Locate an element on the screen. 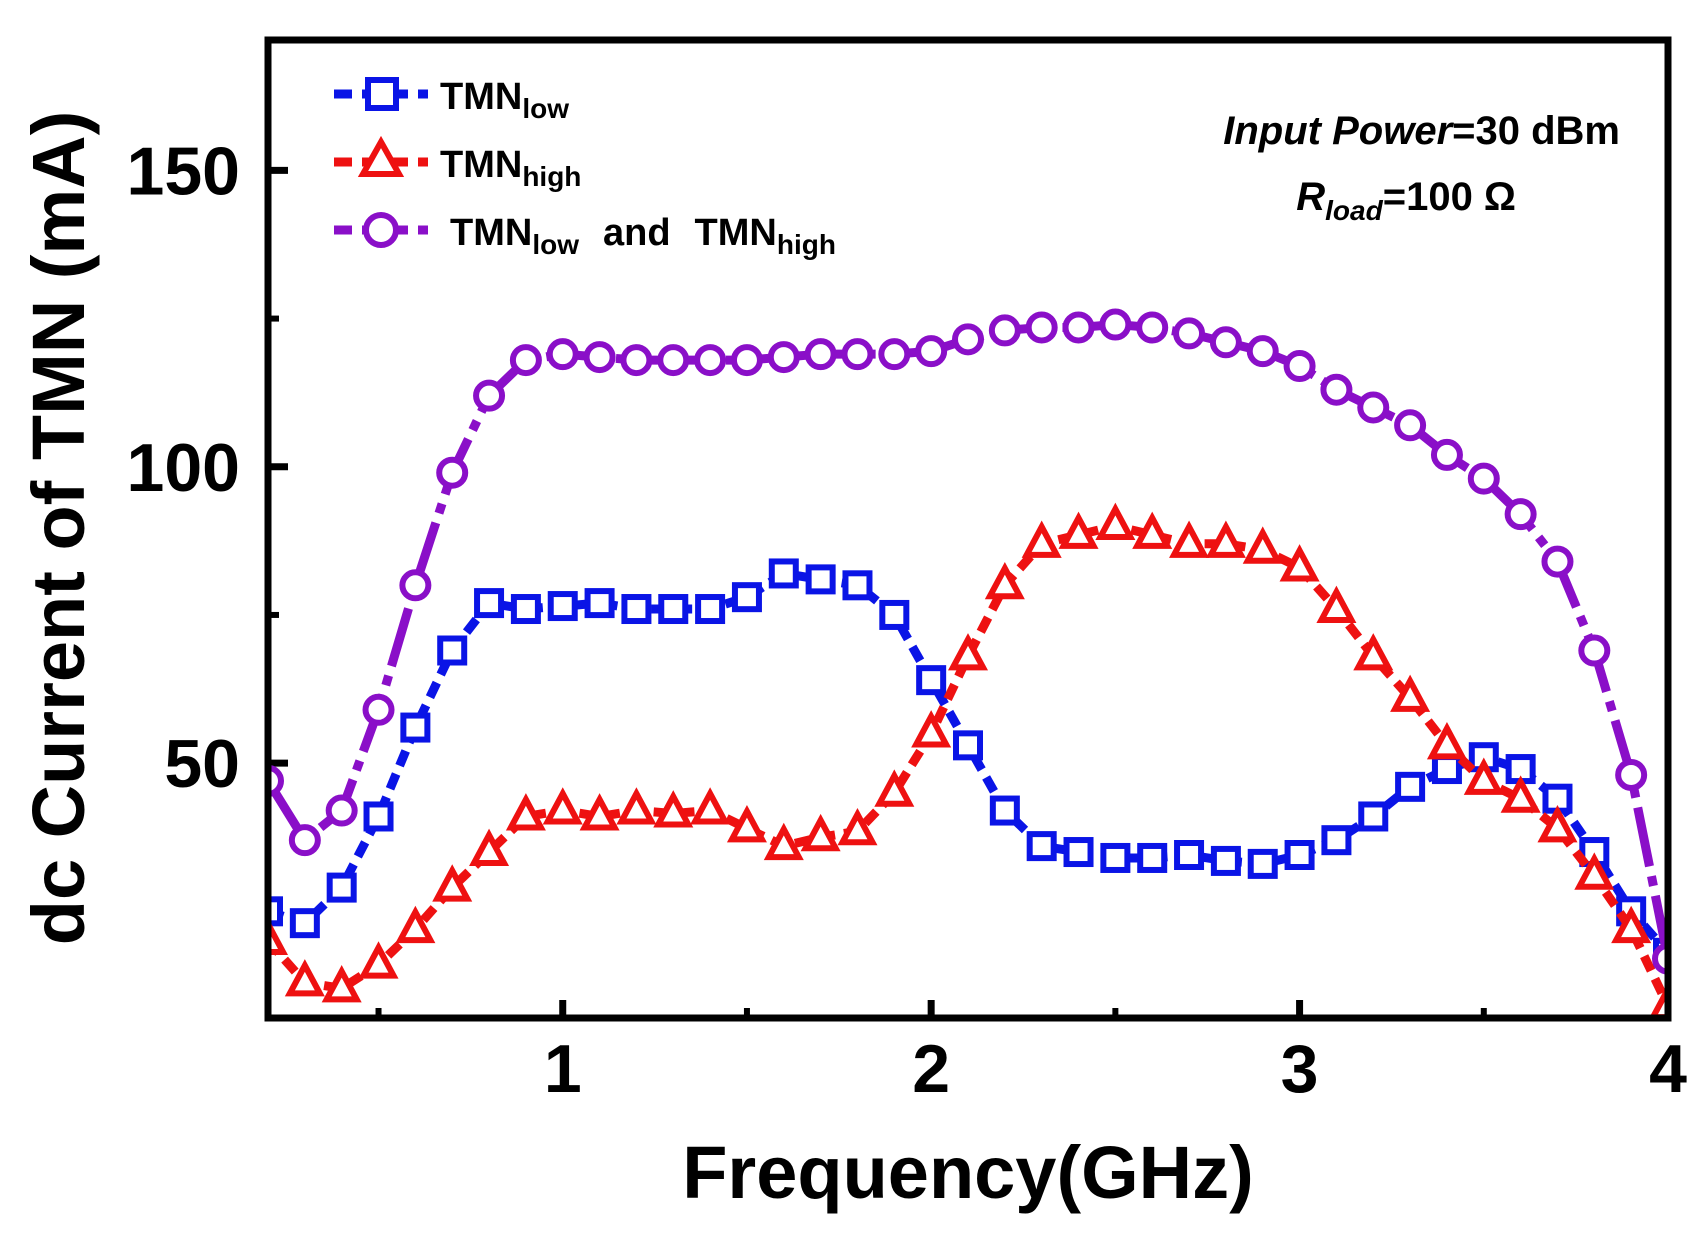 The width and height of the screenshot is (1702, 1233). x-tick-label: 2 is located at coordinates (931, 1069).